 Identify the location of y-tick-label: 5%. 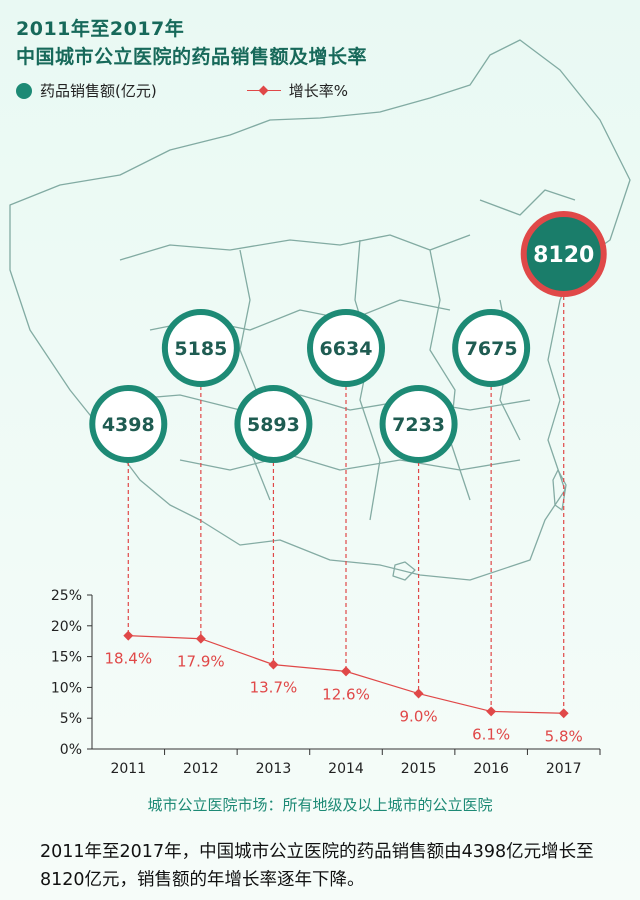
(71, 719).